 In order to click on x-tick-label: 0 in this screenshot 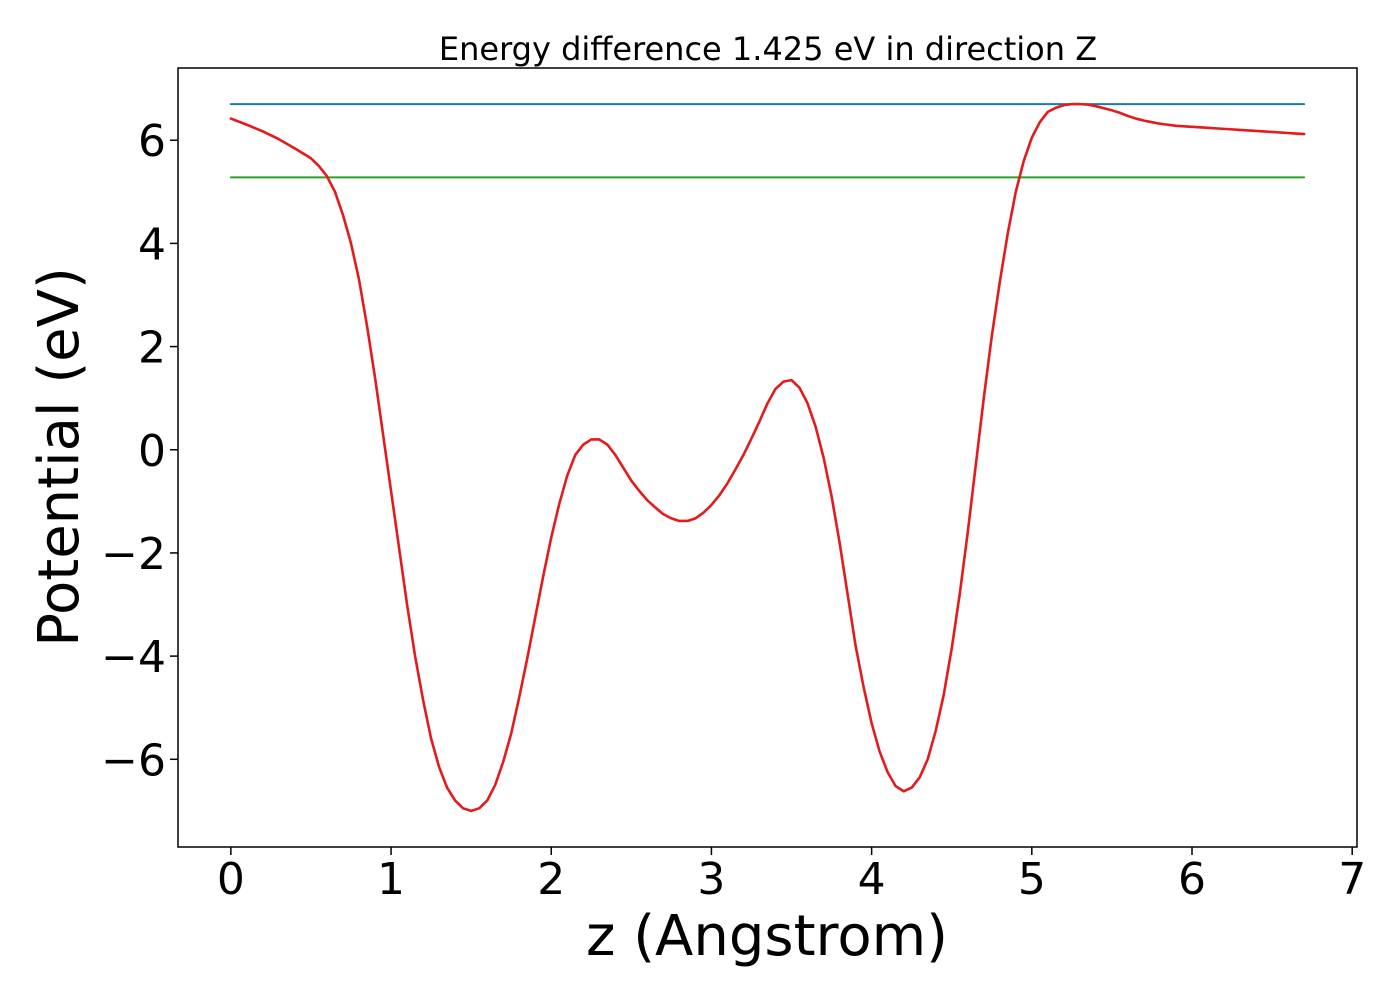, I will do `click(231, 879)`.